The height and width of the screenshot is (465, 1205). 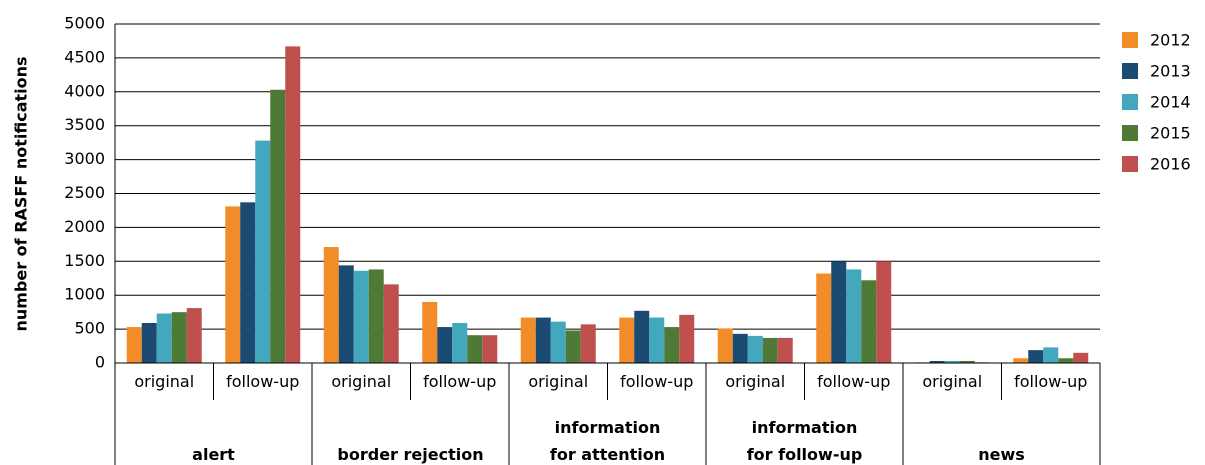 I want to click on legend-label: 2012, so click(x=1170, y=40).